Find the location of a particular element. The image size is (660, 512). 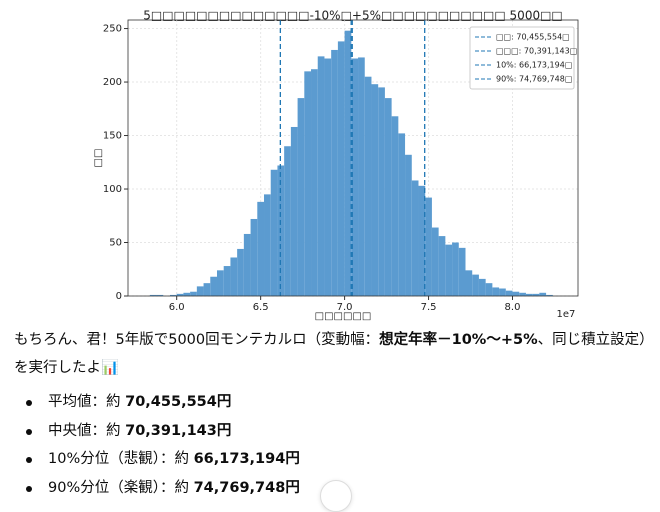

legend-label: 90%: 74,769,748□ is located at coordinates (534, 79).